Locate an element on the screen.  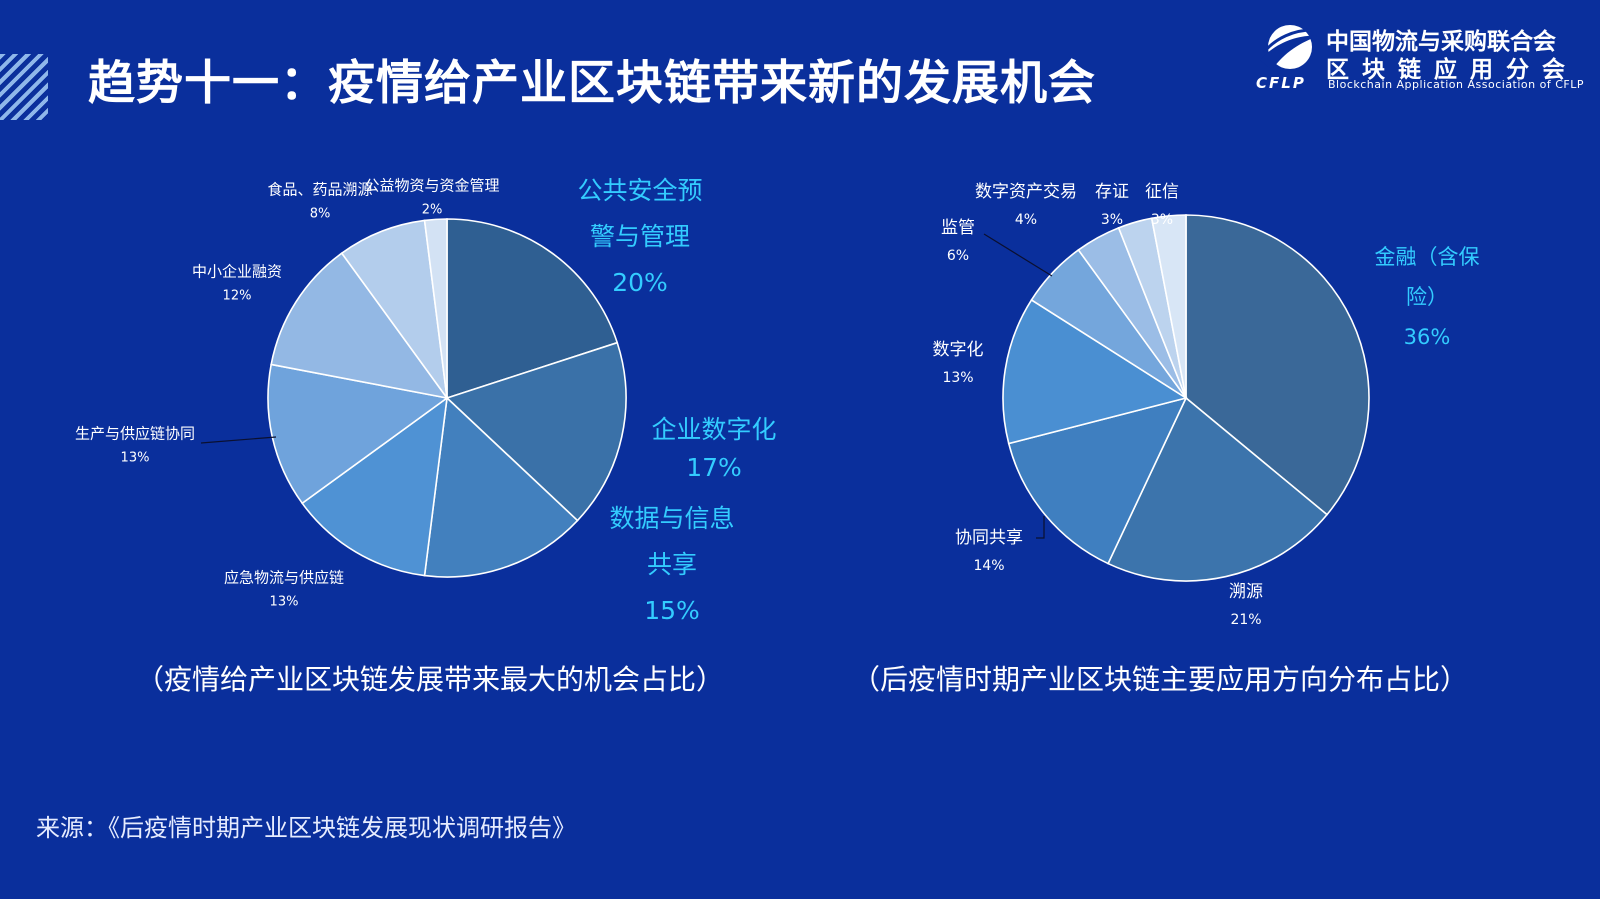
pie-category-label: 监管 is located at coordinates (958, 228).